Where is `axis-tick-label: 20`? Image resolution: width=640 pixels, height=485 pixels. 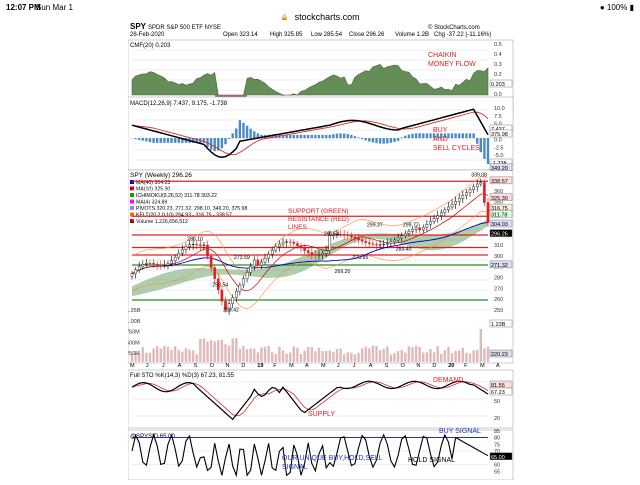 axis-tick-label: 20 is located at coordinates (497, 419).